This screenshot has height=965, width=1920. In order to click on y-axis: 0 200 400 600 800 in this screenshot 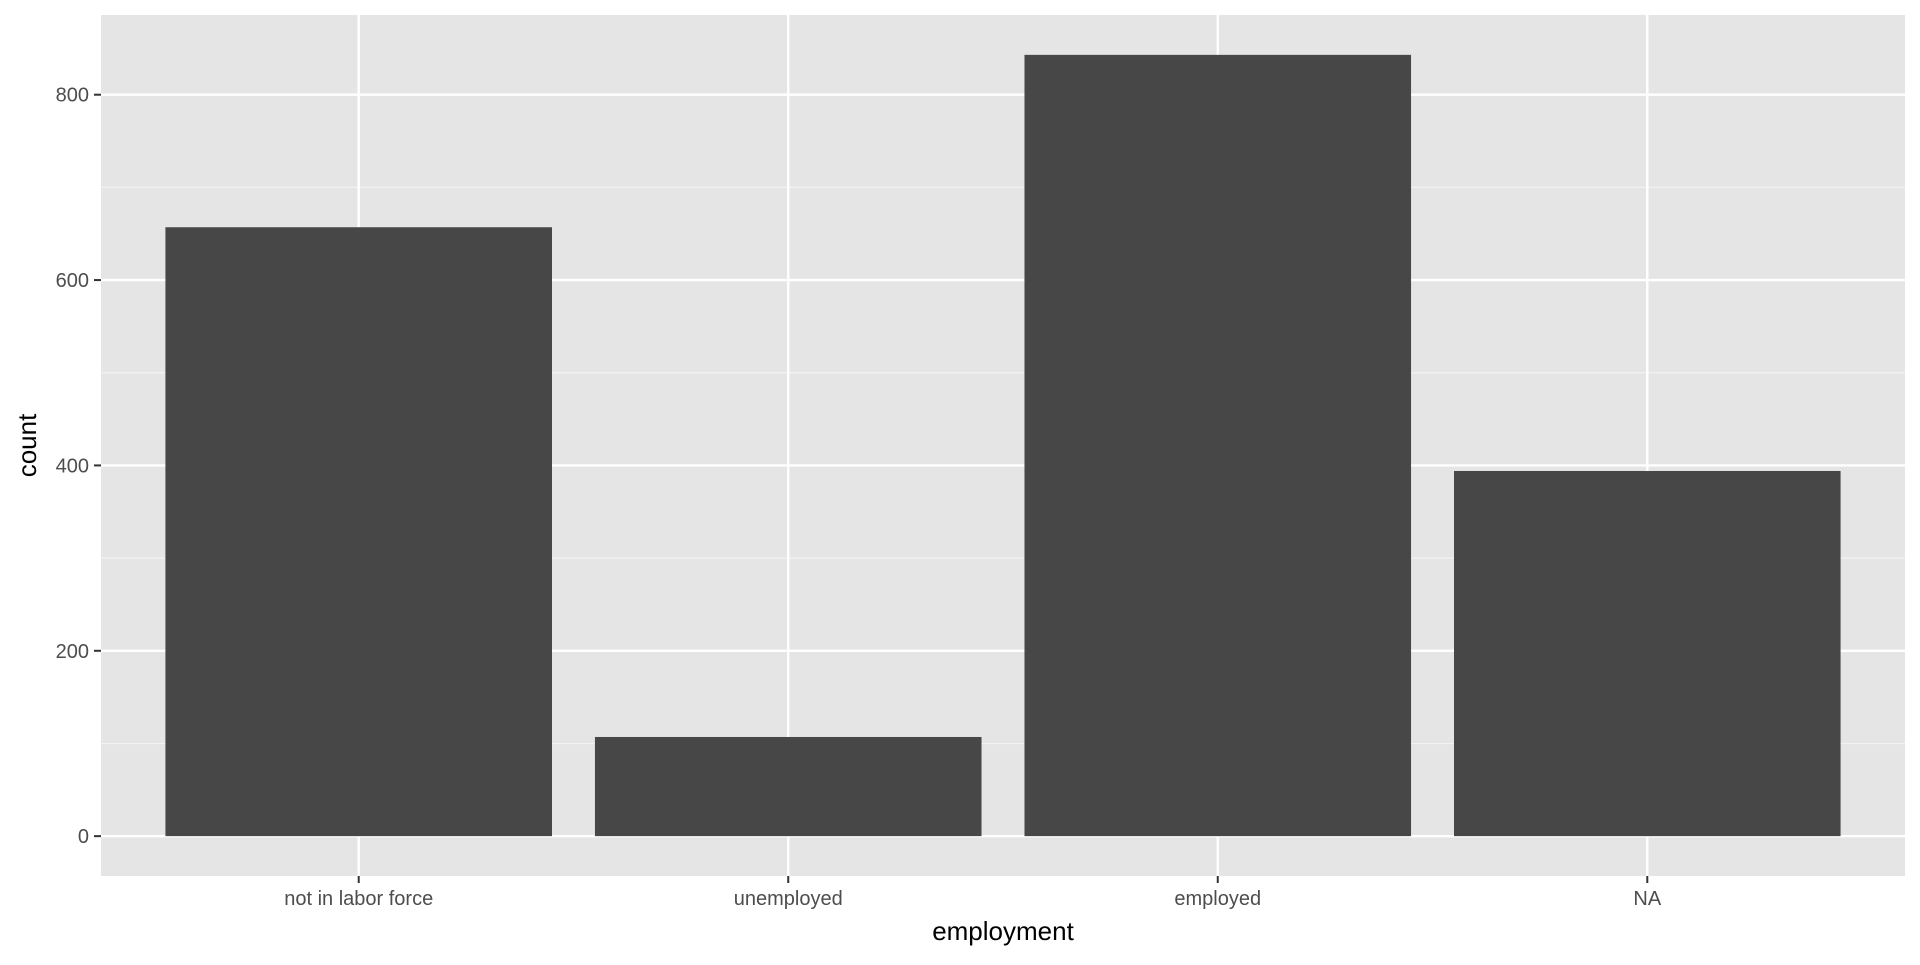, I will do `click(78, 466)`.